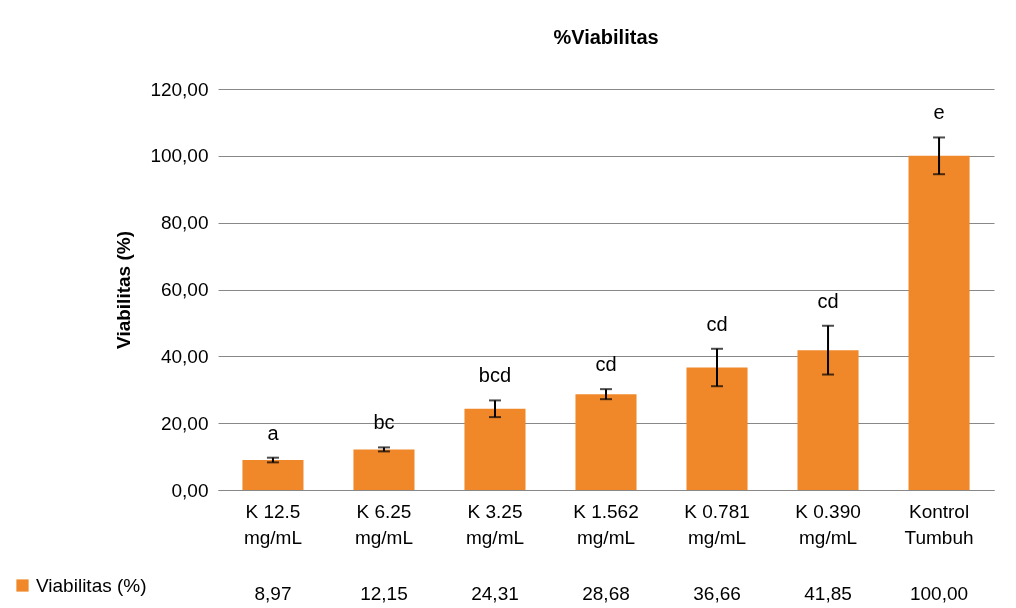 This screenshot has width=1016, height=608. I want to click on y-tick-label: 100,00, so click(179, 156).